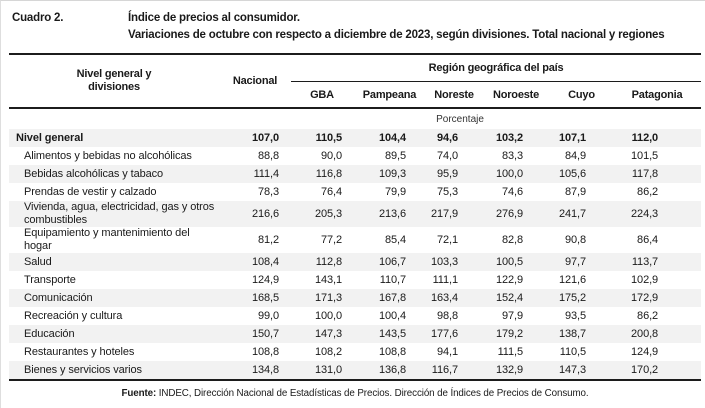 This screenshot has width=705, height=408. Describe the element at coordinates (444, 298) in the screenshot. I see `value-cell: 163,4` at that location.